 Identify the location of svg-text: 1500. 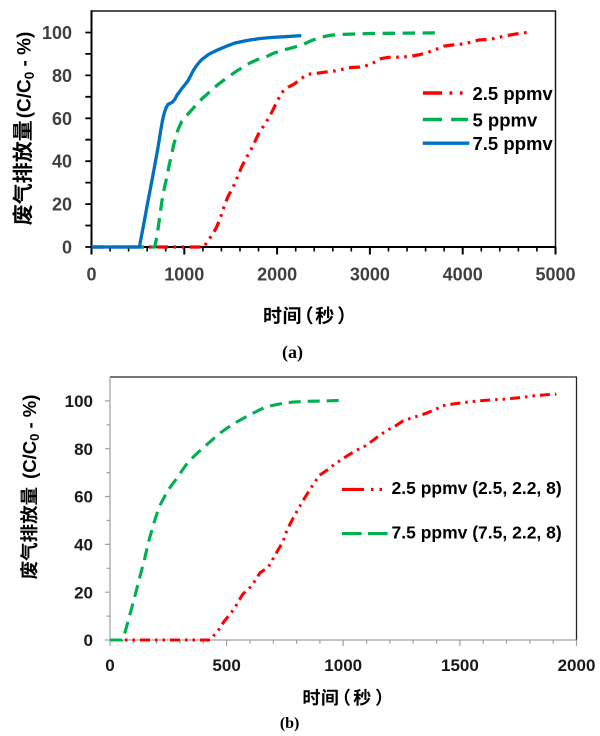
(460, 665).